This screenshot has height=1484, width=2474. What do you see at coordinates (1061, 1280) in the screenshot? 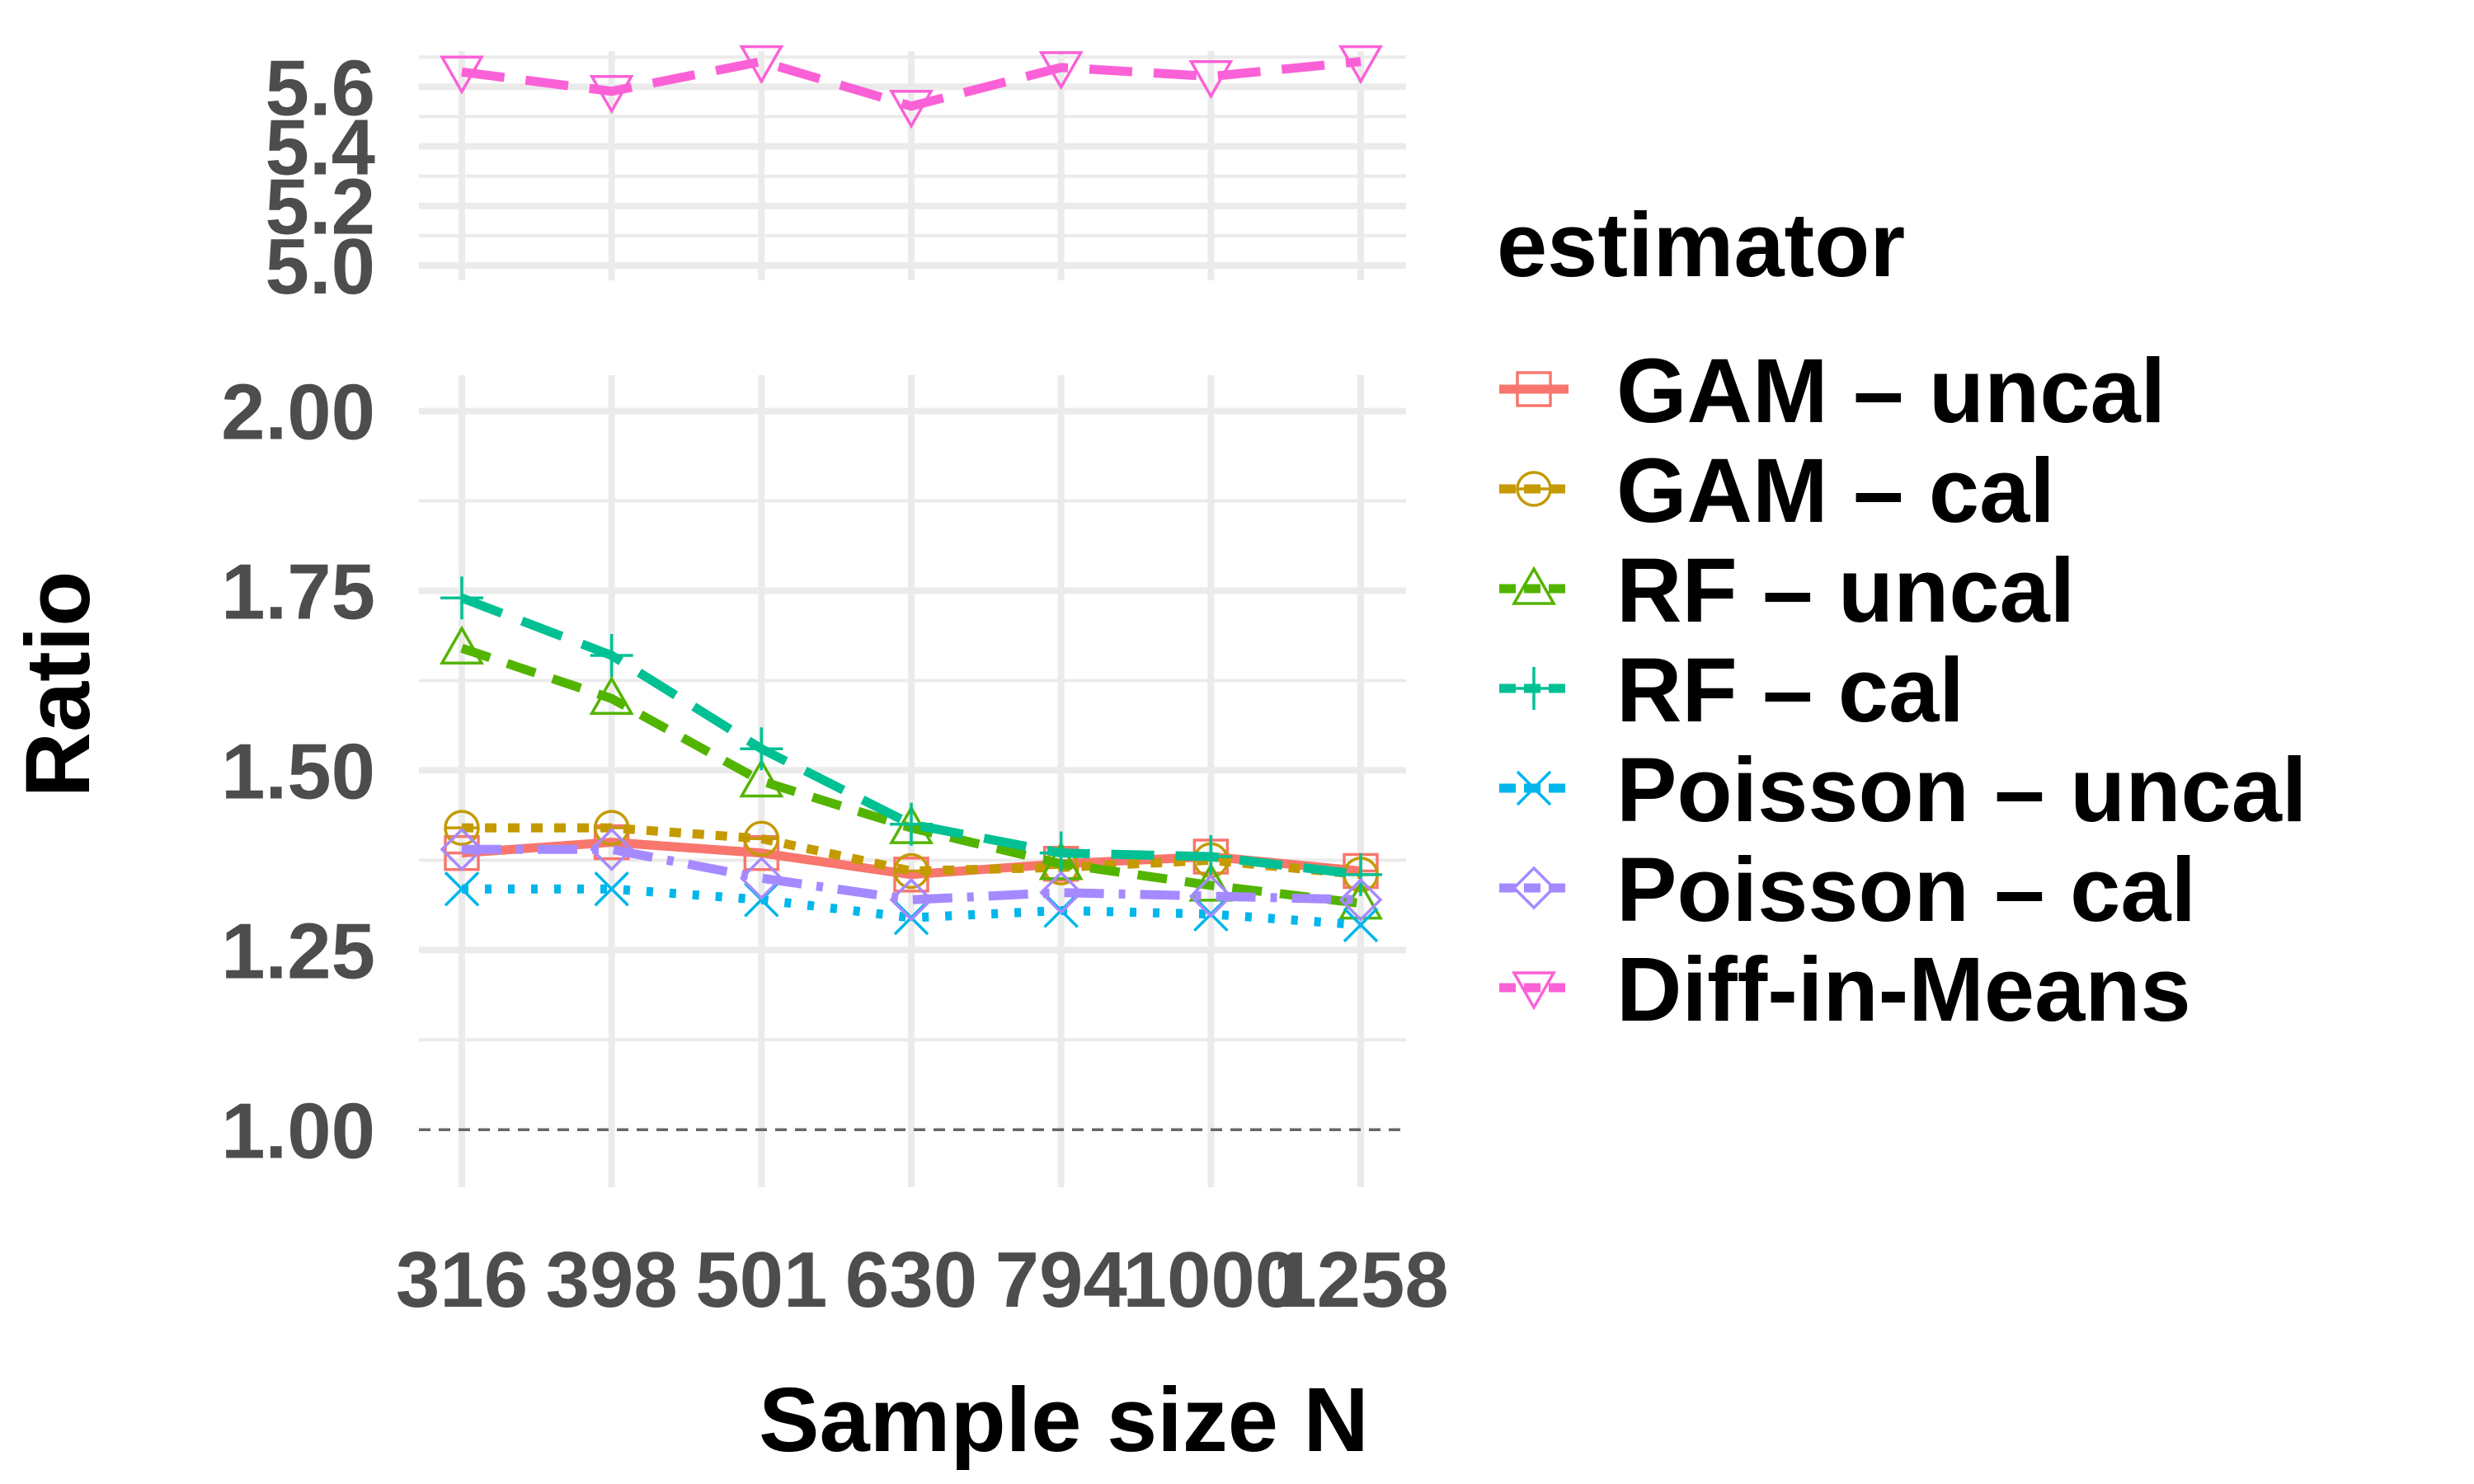
I see `x-tick-label: 794` at bounding box center [1061, 1280].